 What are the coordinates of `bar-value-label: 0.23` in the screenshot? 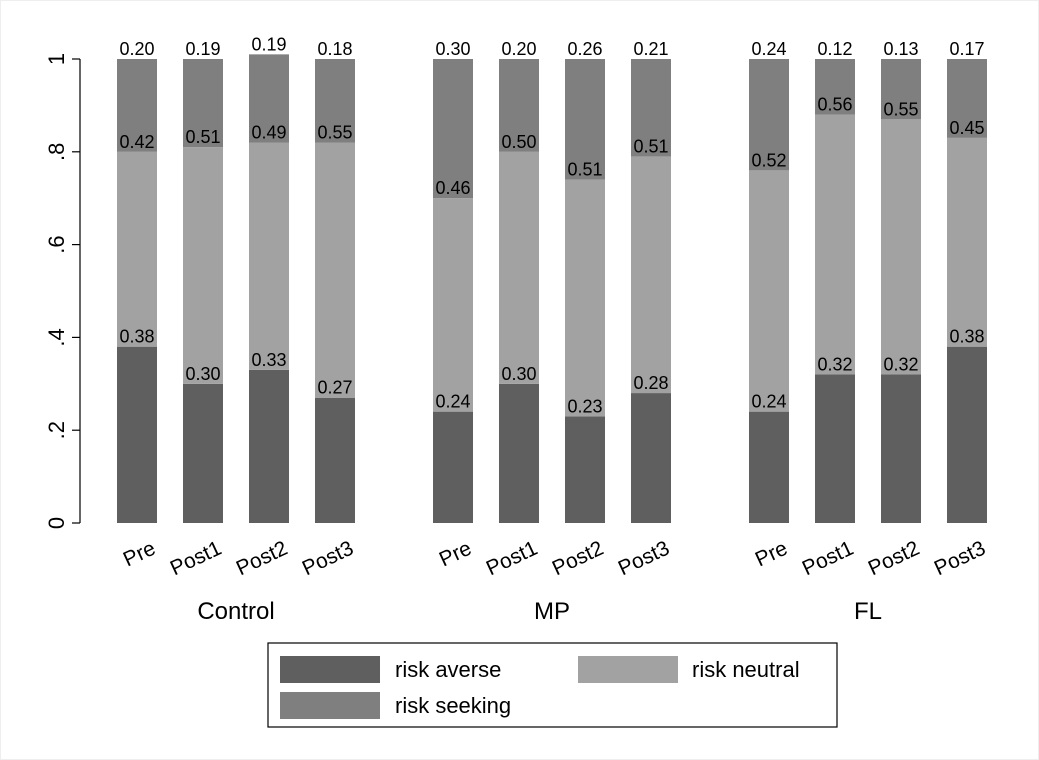 It's located at (584, 406).